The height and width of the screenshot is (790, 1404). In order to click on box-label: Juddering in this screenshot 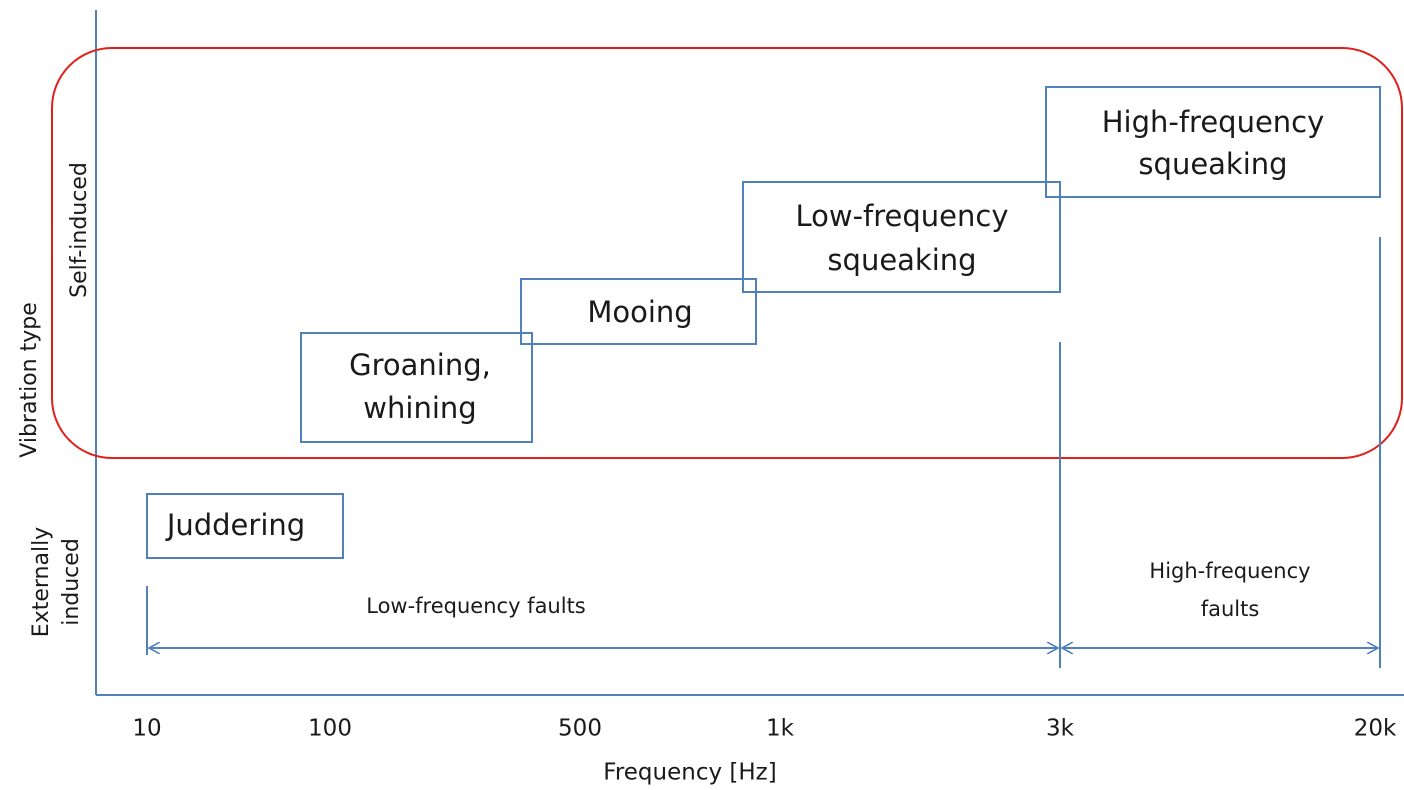, I will do `click(235, 525)`.